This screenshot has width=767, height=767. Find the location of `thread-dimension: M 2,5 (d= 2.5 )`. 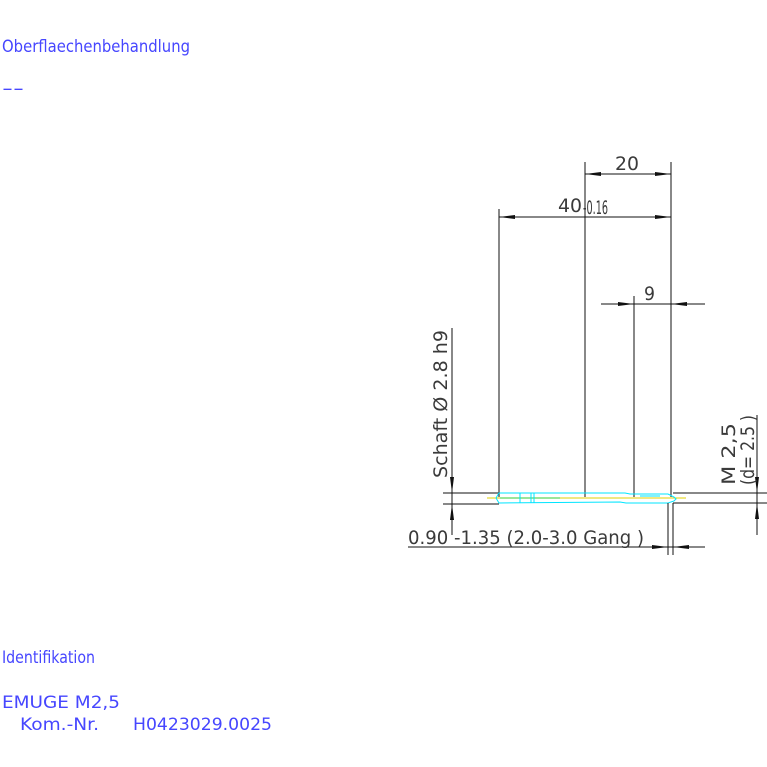

thread-dimension: M 2,5 (d= 2.5 ) is located at coordinates (738, 475).